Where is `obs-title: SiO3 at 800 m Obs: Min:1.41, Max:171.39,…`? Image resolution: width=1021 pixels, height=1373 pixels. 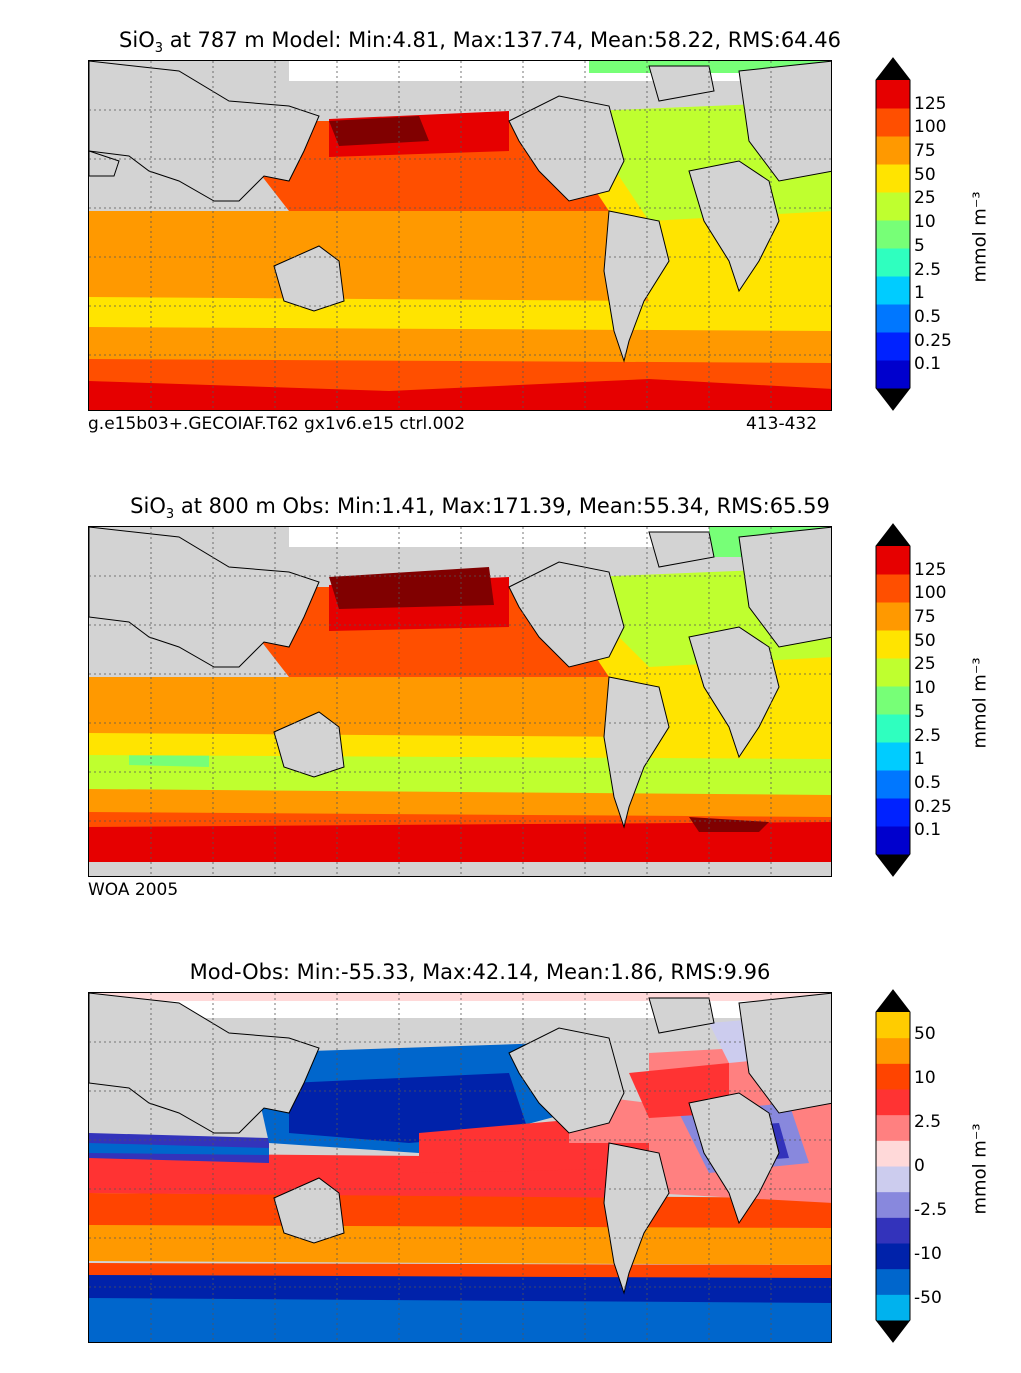
obs-title: SiO3 at 800 m Obs: Min:1.41, Max:171.39,… is located at coordinates (480, 508).